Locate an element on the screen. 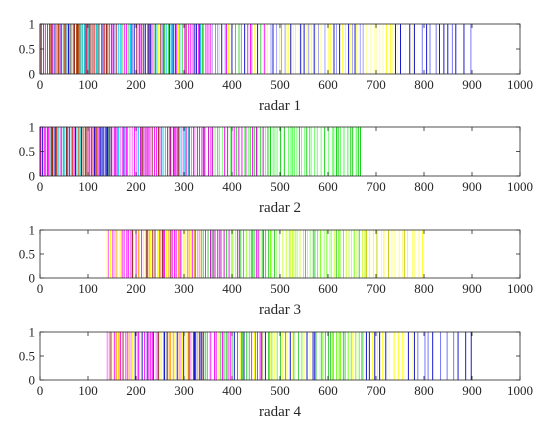 Image resolution: width=550 pixels, height=433 pixels. x-axis-label: radar 1 is located at coordinates (280, 106).